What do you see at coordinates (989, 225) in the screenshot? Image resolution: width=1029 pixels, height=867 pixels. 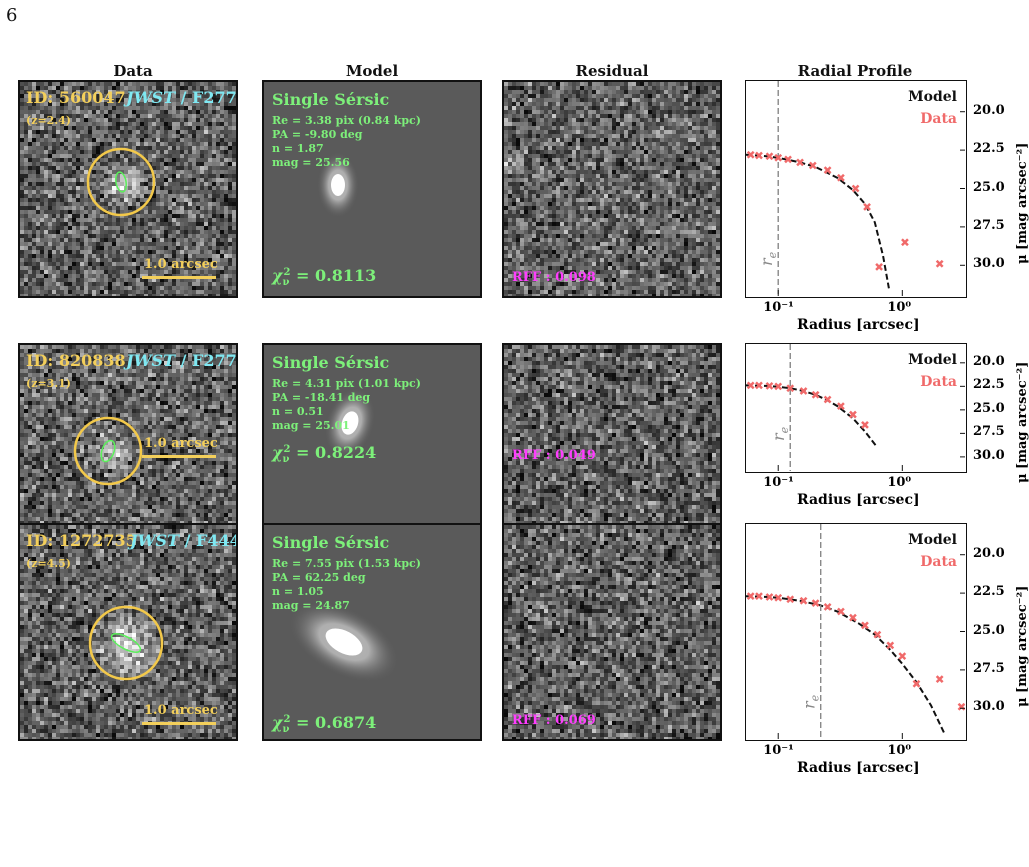 I see `y-tick-label: 27.5` at bounding box center [989, 225].